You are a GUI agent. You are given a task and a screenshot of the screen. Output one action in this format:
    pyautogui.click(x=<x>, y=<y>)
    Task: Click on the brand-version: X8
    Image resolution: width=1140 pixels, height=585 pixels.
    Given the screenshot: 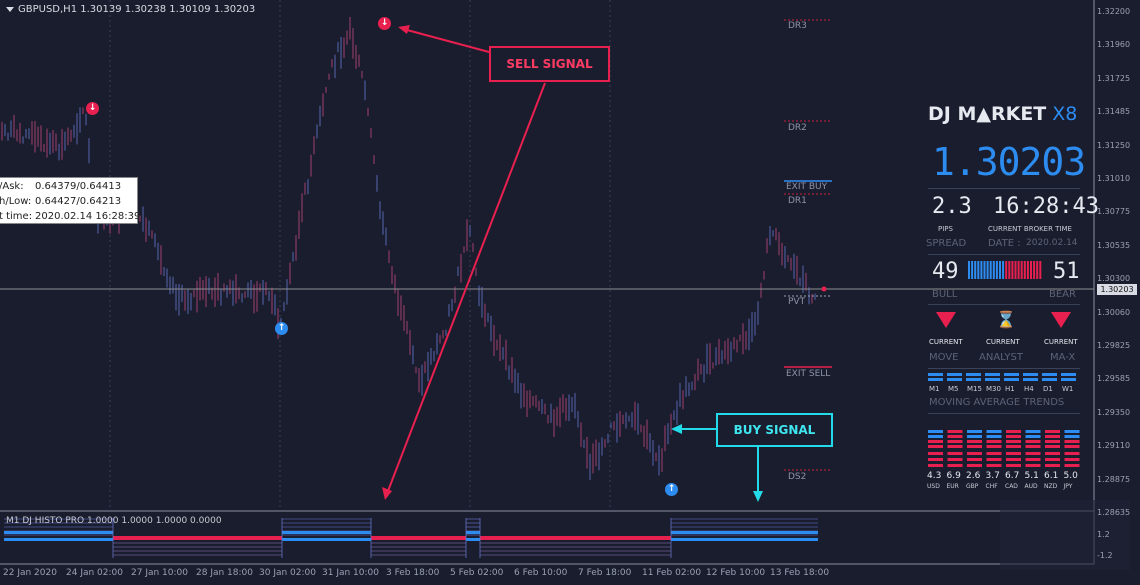 What is the action you would take?
    pyautogui.click(x=1065, y=114)
    